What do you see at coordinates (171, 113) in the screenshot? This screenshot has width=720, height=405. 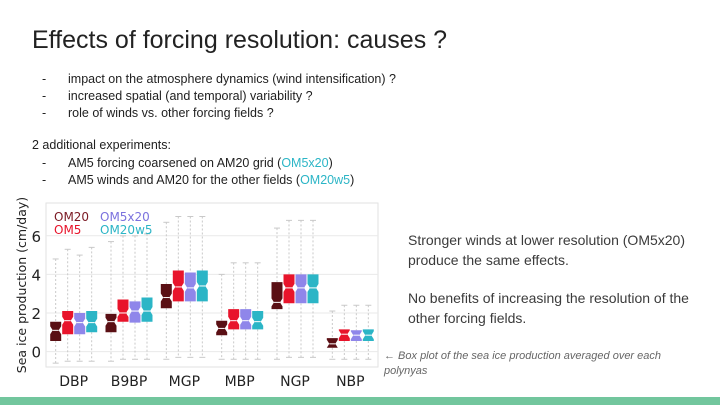 I see `question-text: role of winds vs. other forcing fields ?` at bounding box center [171, 113].